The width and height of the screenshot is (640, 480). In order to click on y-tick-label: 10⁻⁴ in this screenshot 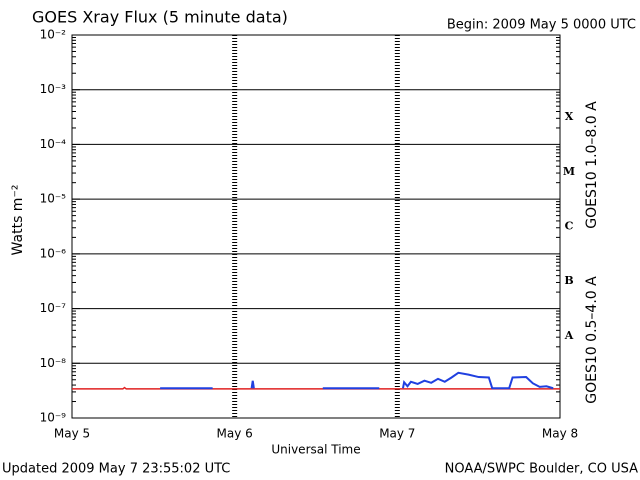, I will do `click(53, 144)`.